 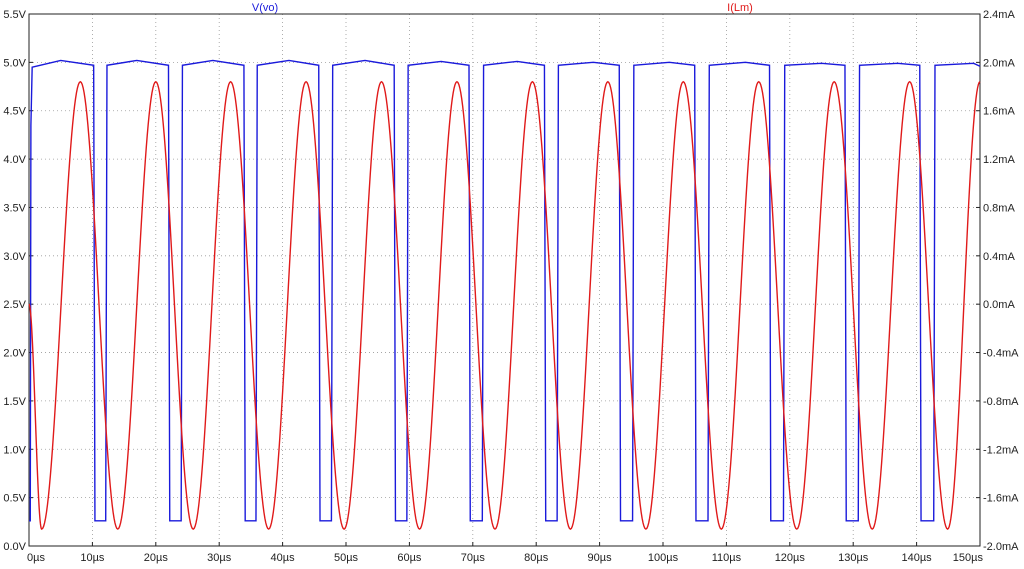 I want to click on x-tick-label: 120µs, so click(x=790, y=558).